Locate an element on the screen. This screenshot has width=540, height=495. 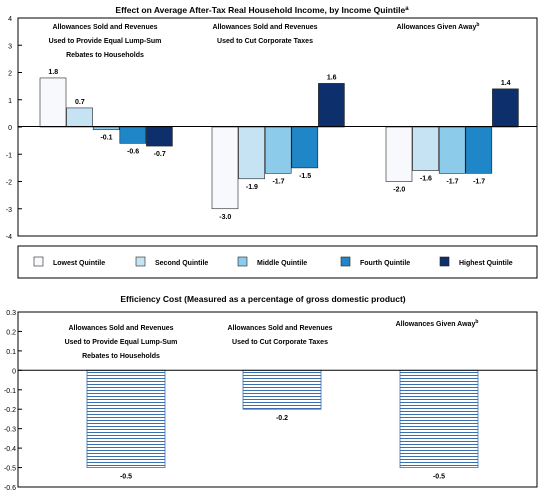
efficiency-data-label-group-1: -0.5 is located at coordinates (126, 477).